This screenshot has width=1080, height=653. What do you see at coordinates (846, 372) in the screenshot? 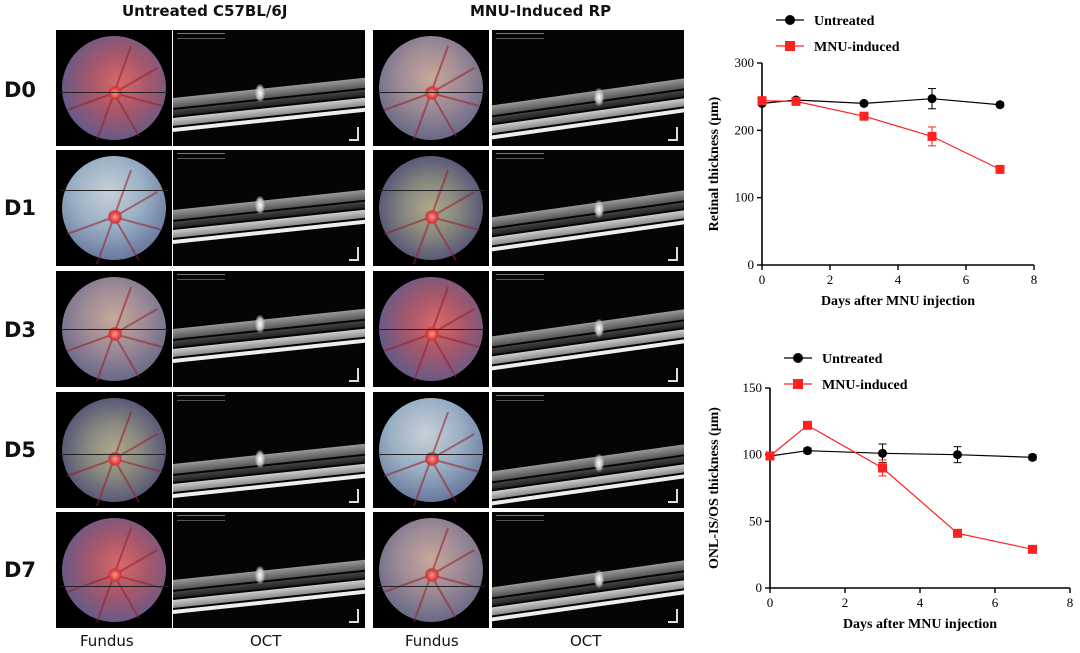
I see `chart2-legend: Untreated MNU-induced` at bounding box center [846, 372].